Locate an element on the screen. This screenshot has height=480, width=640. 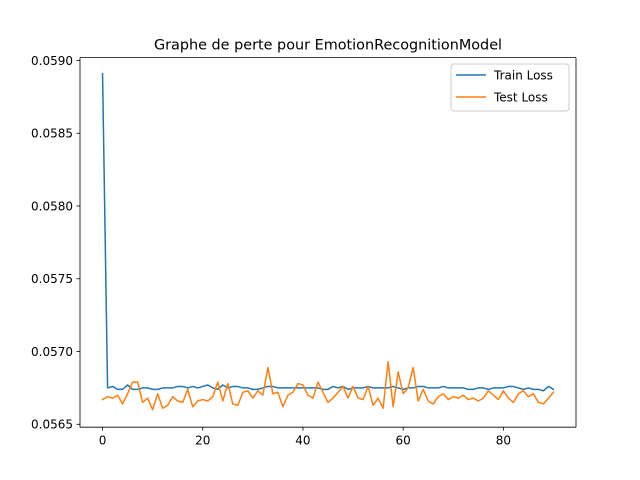
x-tick-label: 0 is located at coordinates (103, 441).